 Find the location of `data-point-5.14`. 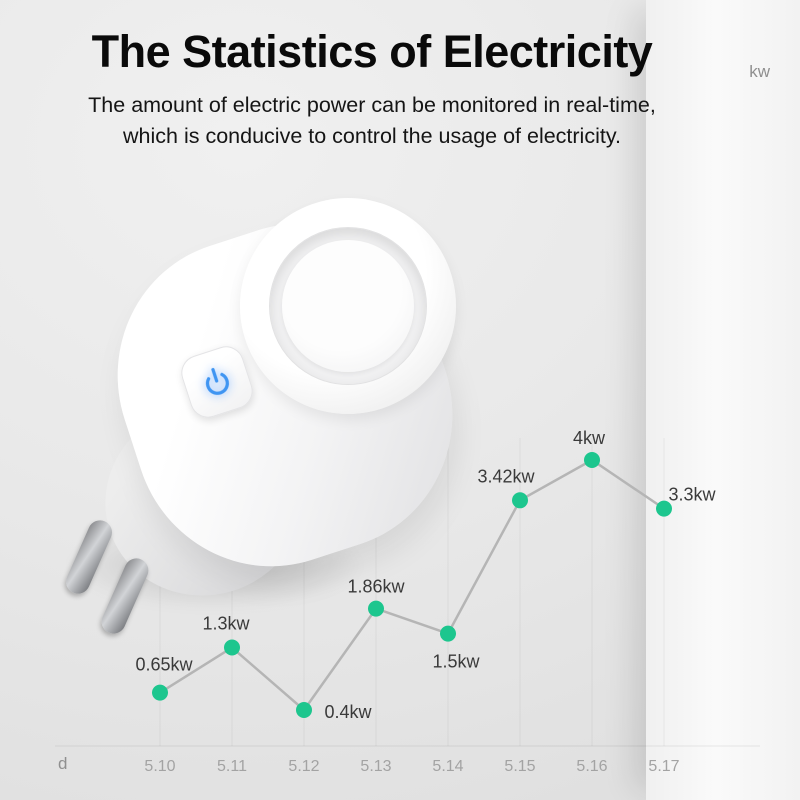

data-point-5.14 is located at coordinates (448, 633).